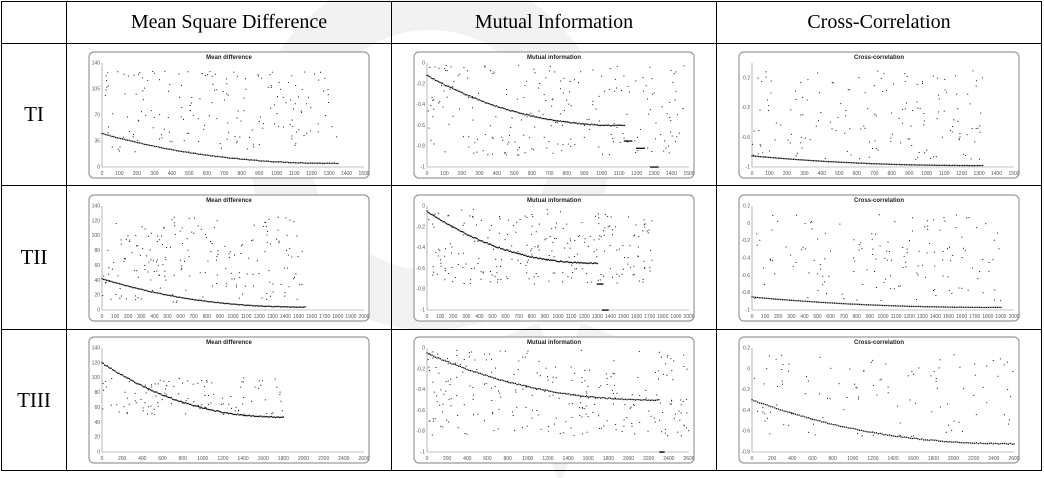 The image size is (1044, 478). What do you see at coordinates (420, 268) in the screenshot?
I see `y-tick-label: -0.6` at bounding box center [420, 268].